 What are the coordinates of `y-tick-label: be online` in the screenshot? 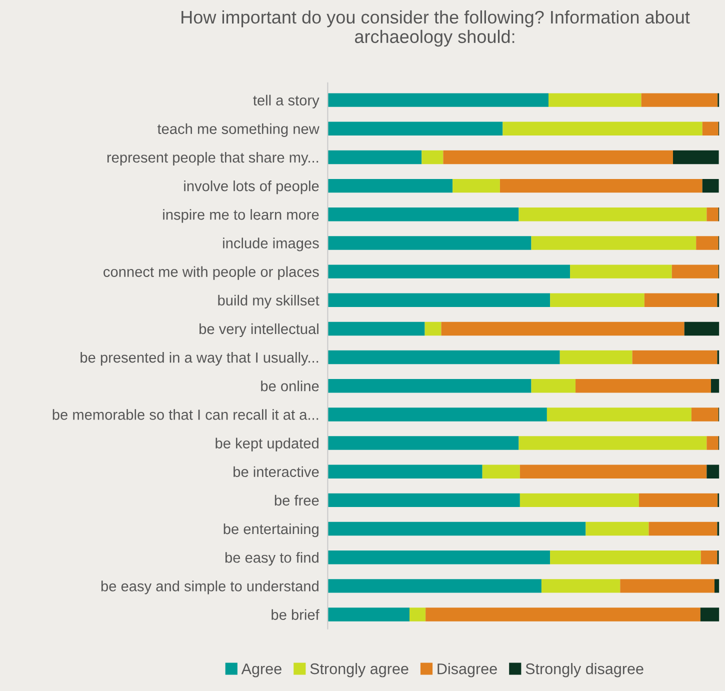 It's located at (290, 386).